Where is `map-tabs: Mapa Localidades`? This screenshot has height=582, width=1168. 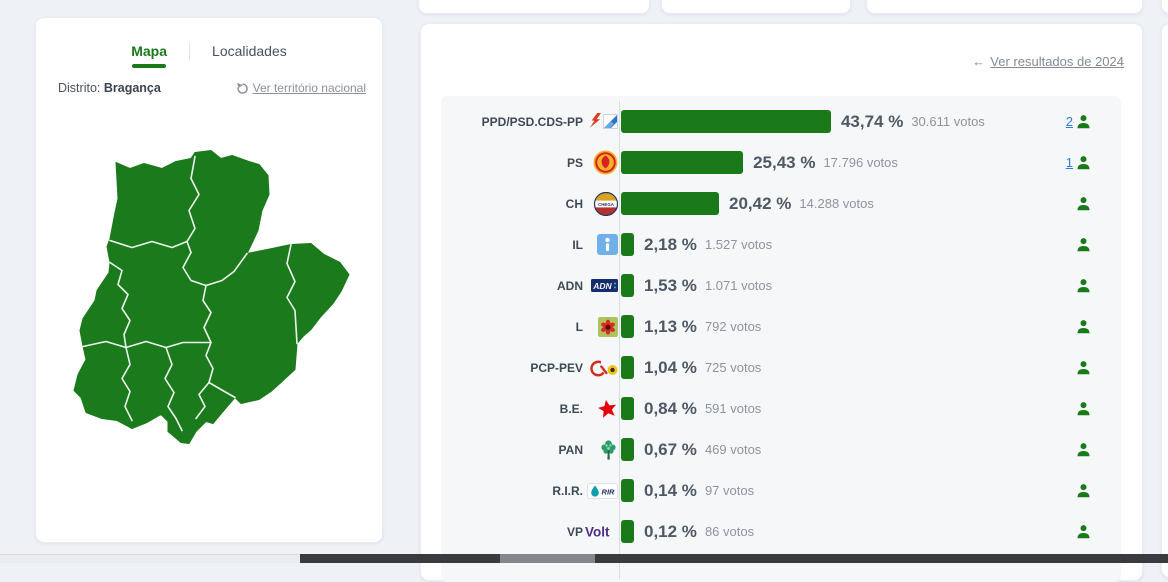
map-tabs: Mapa Localidades is located at coordinates (209, 54).